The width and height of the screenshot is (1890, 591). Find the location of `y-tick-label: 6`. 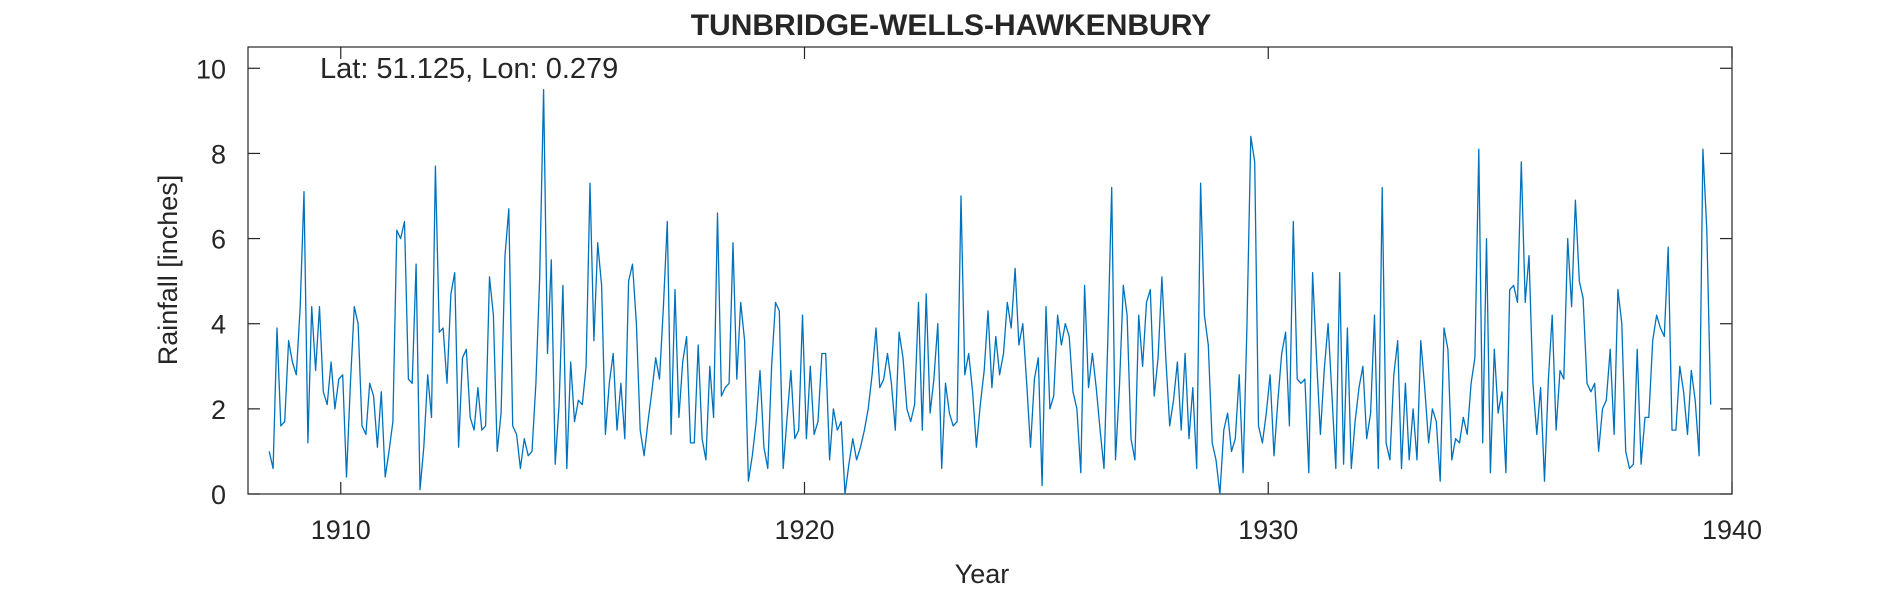

y-tick-label: 6 is located at coordinates (218, 240).